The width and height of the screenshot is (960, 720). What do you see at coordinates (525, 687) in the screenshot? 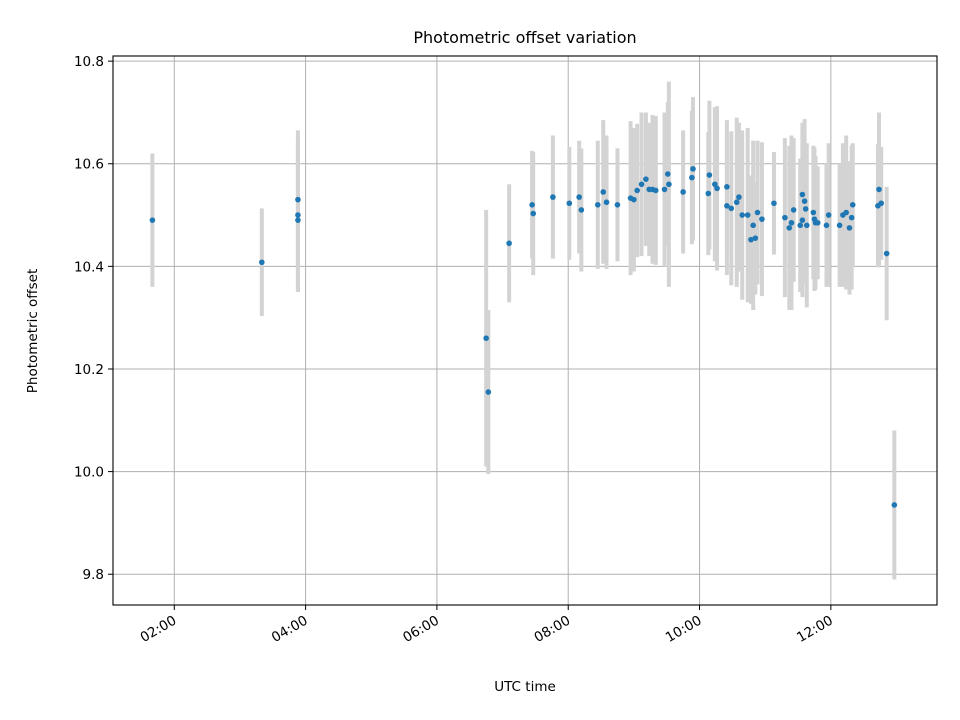
I see `x-axis-label: UTC time` at bounding box center [525, 687].